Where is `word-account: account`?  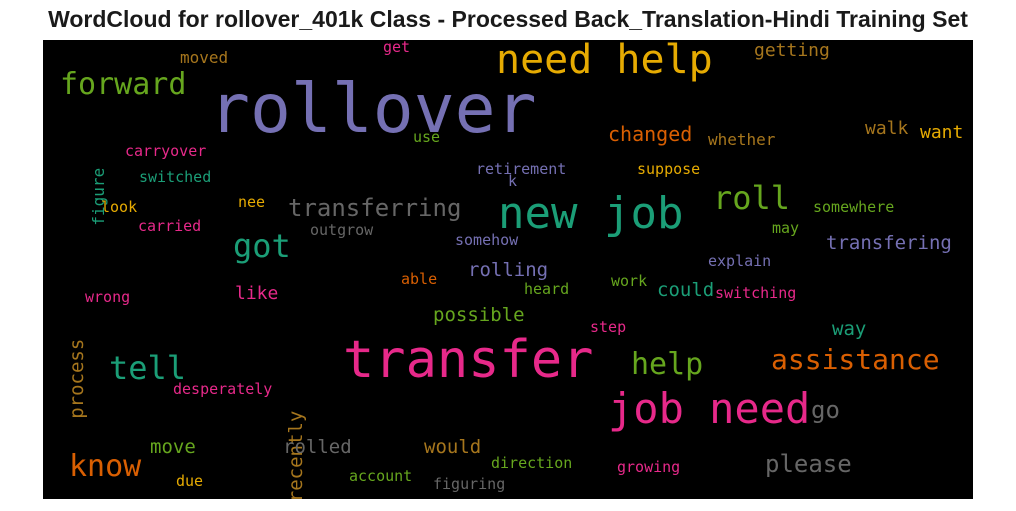
word-account: account is located at coordinates (381, 476).